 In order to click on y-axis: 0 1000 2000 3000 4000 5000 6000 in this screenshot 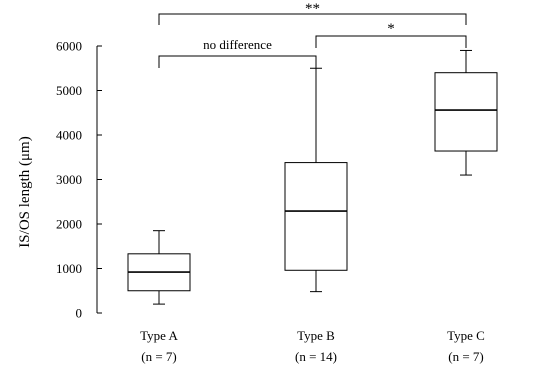, I will do `click(79, 180)`.